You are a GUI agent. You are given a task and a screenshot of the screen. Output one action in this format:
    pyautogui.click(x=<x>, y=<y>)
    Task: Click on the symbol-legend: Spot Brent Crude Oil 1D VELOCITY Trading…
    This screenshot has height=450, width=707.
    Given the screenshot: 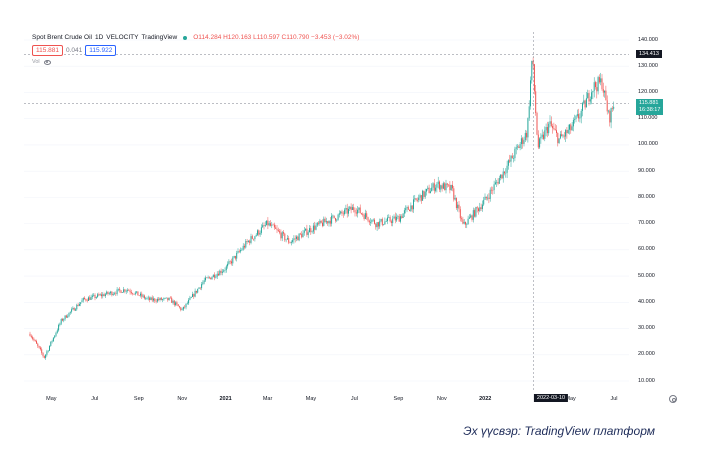 What is the action you would take?
    pyautogui.click(x=195, y=37)
    